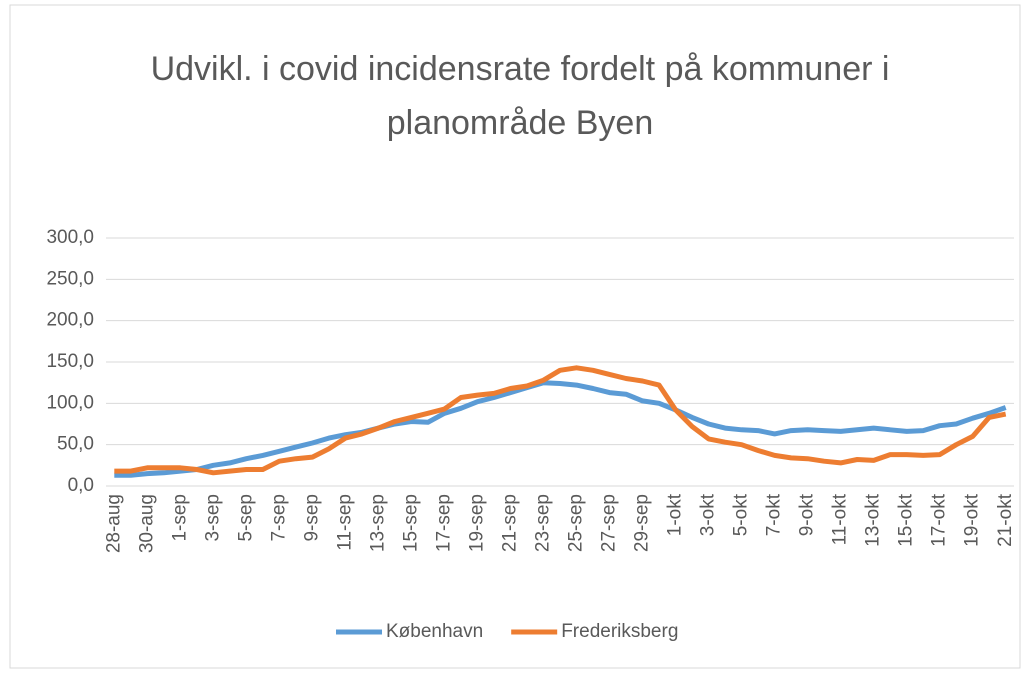  What do you see at coordinates (509, 523) in the screenshot?
I see `x-tick-label: 21-sep` at bounding box center [509, 523].